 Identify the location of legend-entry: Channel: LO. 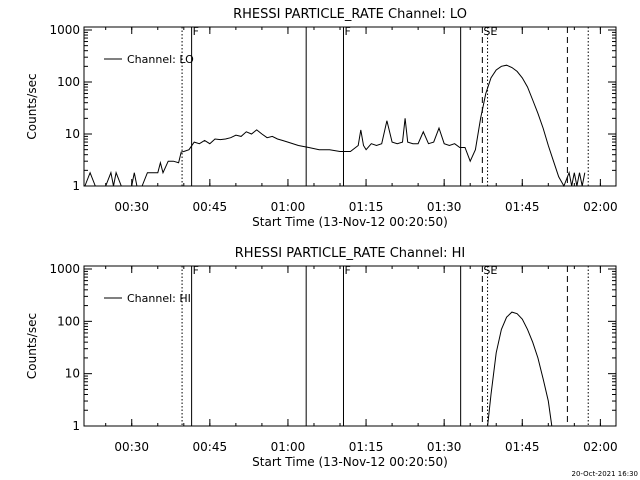
(160, 59).